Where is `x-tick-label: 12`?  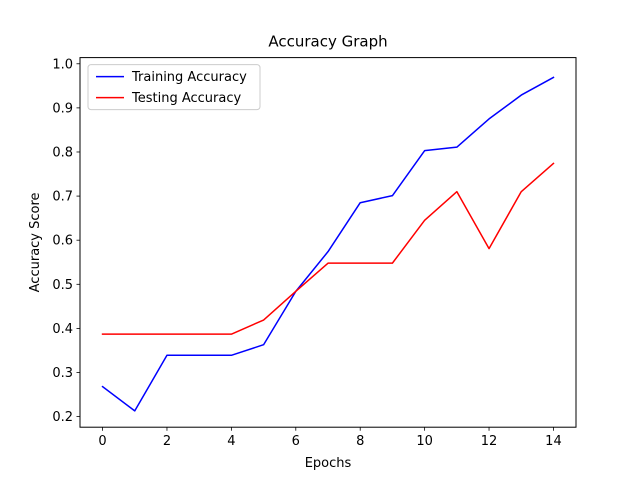 x-tick-label: 12 is located at coordinates (489, 441).